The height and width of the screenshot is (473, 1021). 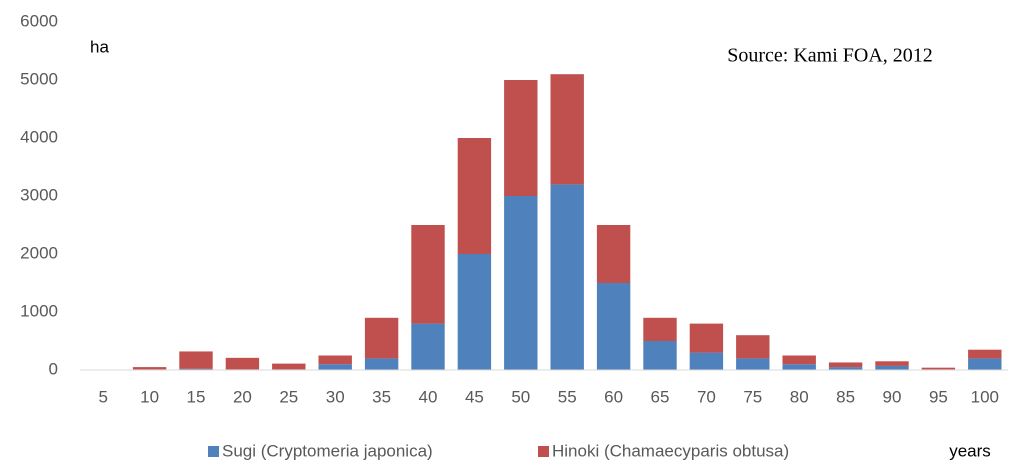 What do you see at coordinates (39, 20) in the screenshot?
I see `y-tick-label: 6000` at bounding box center [39, 20].